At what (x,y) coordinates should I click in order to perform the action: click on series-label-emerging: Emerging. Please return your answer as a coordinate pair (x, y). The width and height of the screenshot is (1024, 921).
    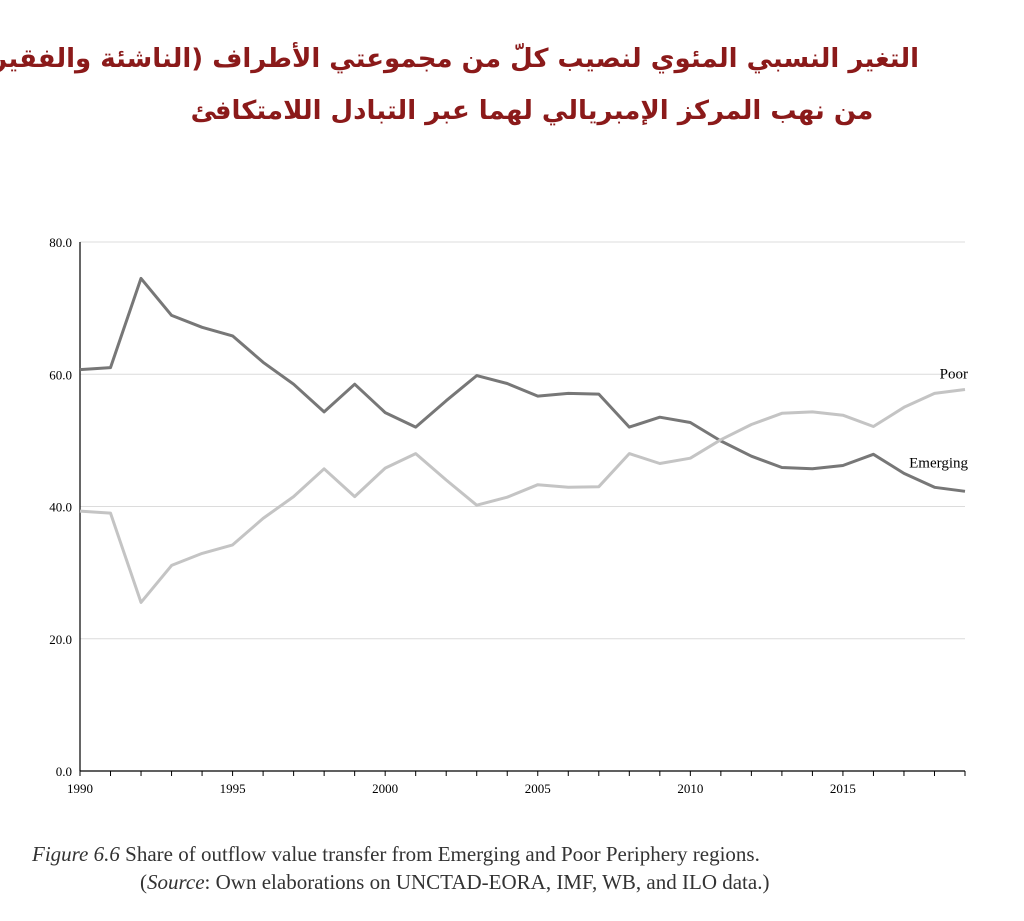
    Looking at the image, I should click on (938, 463).